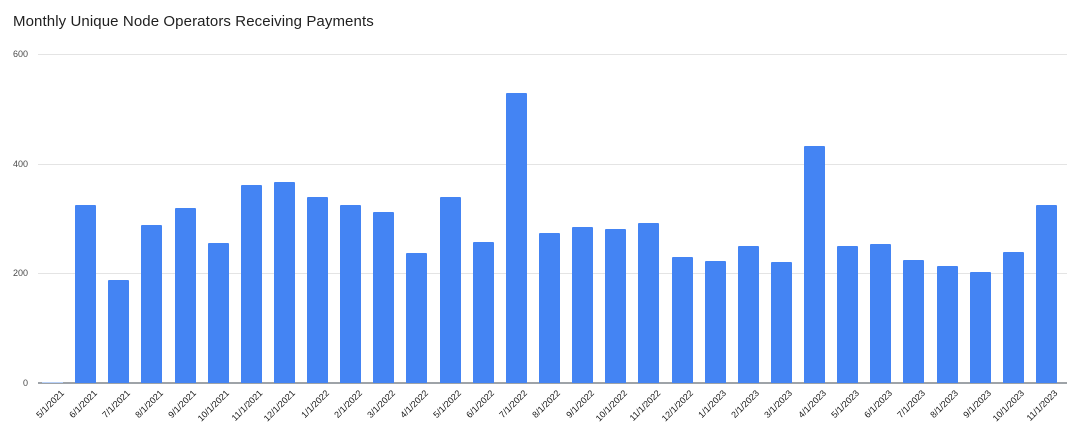 This screenshot has width=1080, height=437. I want to click on x-axis-tick-label: 6/1/2021, so click(82, 404).